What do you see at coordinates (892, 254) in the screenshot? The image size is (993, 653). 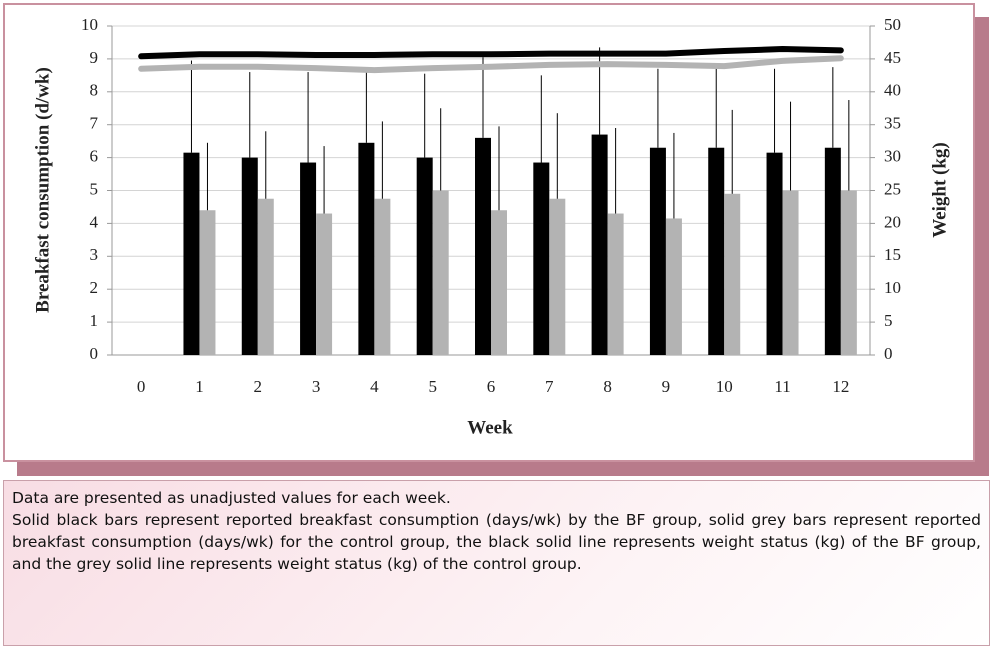 I see `y2-tick-label: 15` at bounding box center [892, 254].